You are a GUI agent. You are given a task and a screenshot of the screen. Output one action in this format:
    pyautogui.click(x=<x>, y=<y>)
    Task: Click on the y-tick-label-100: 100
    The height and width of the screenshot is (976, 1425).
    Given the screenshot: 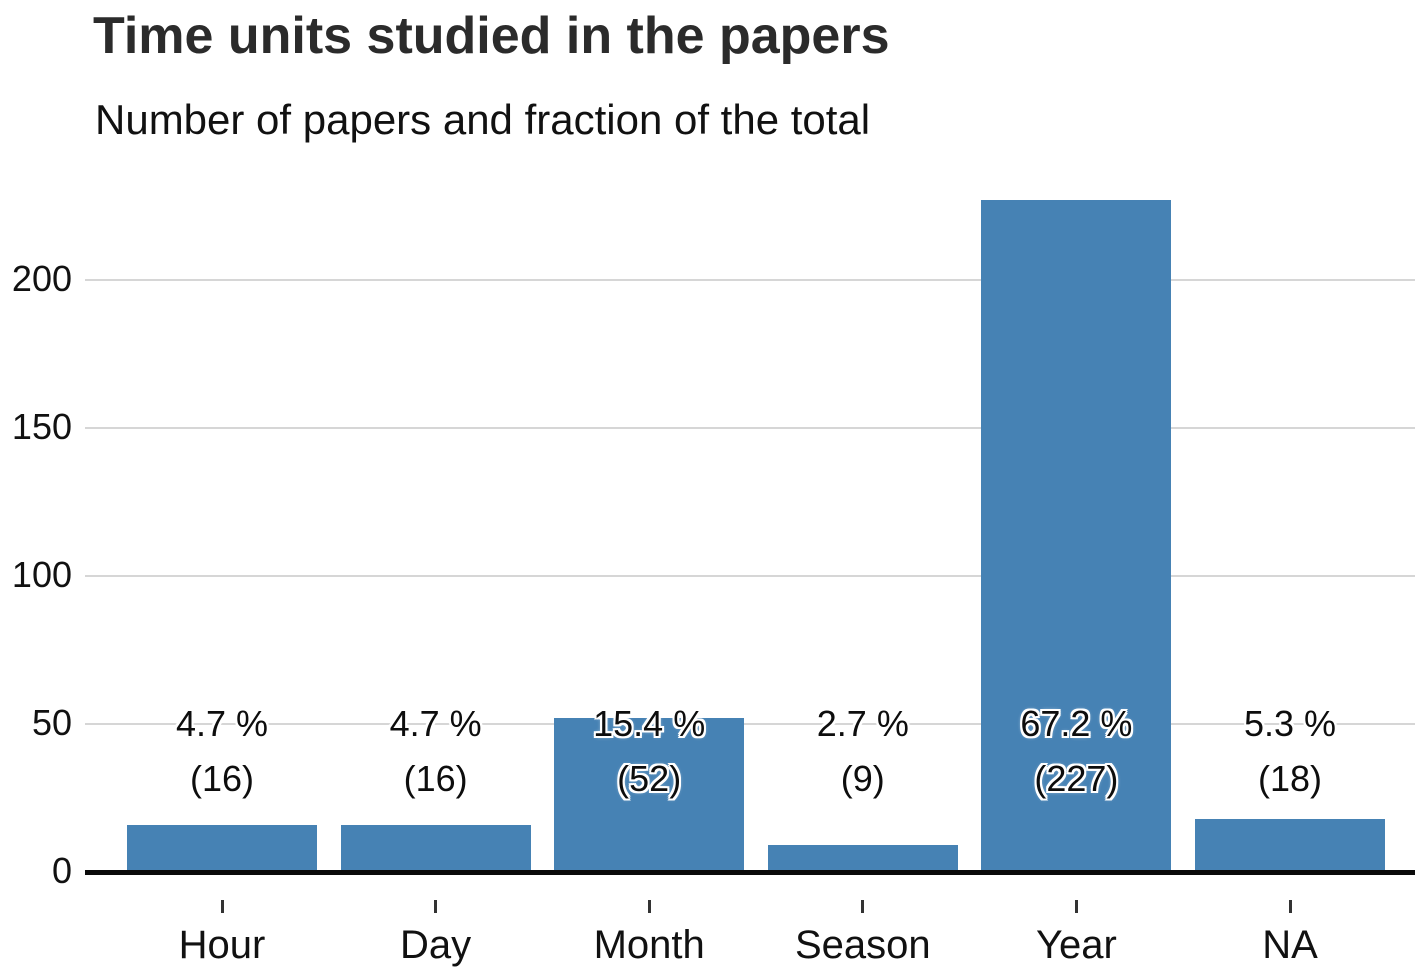 What is the action you would take?
    pyautogui.click(x=41, y=574)
    